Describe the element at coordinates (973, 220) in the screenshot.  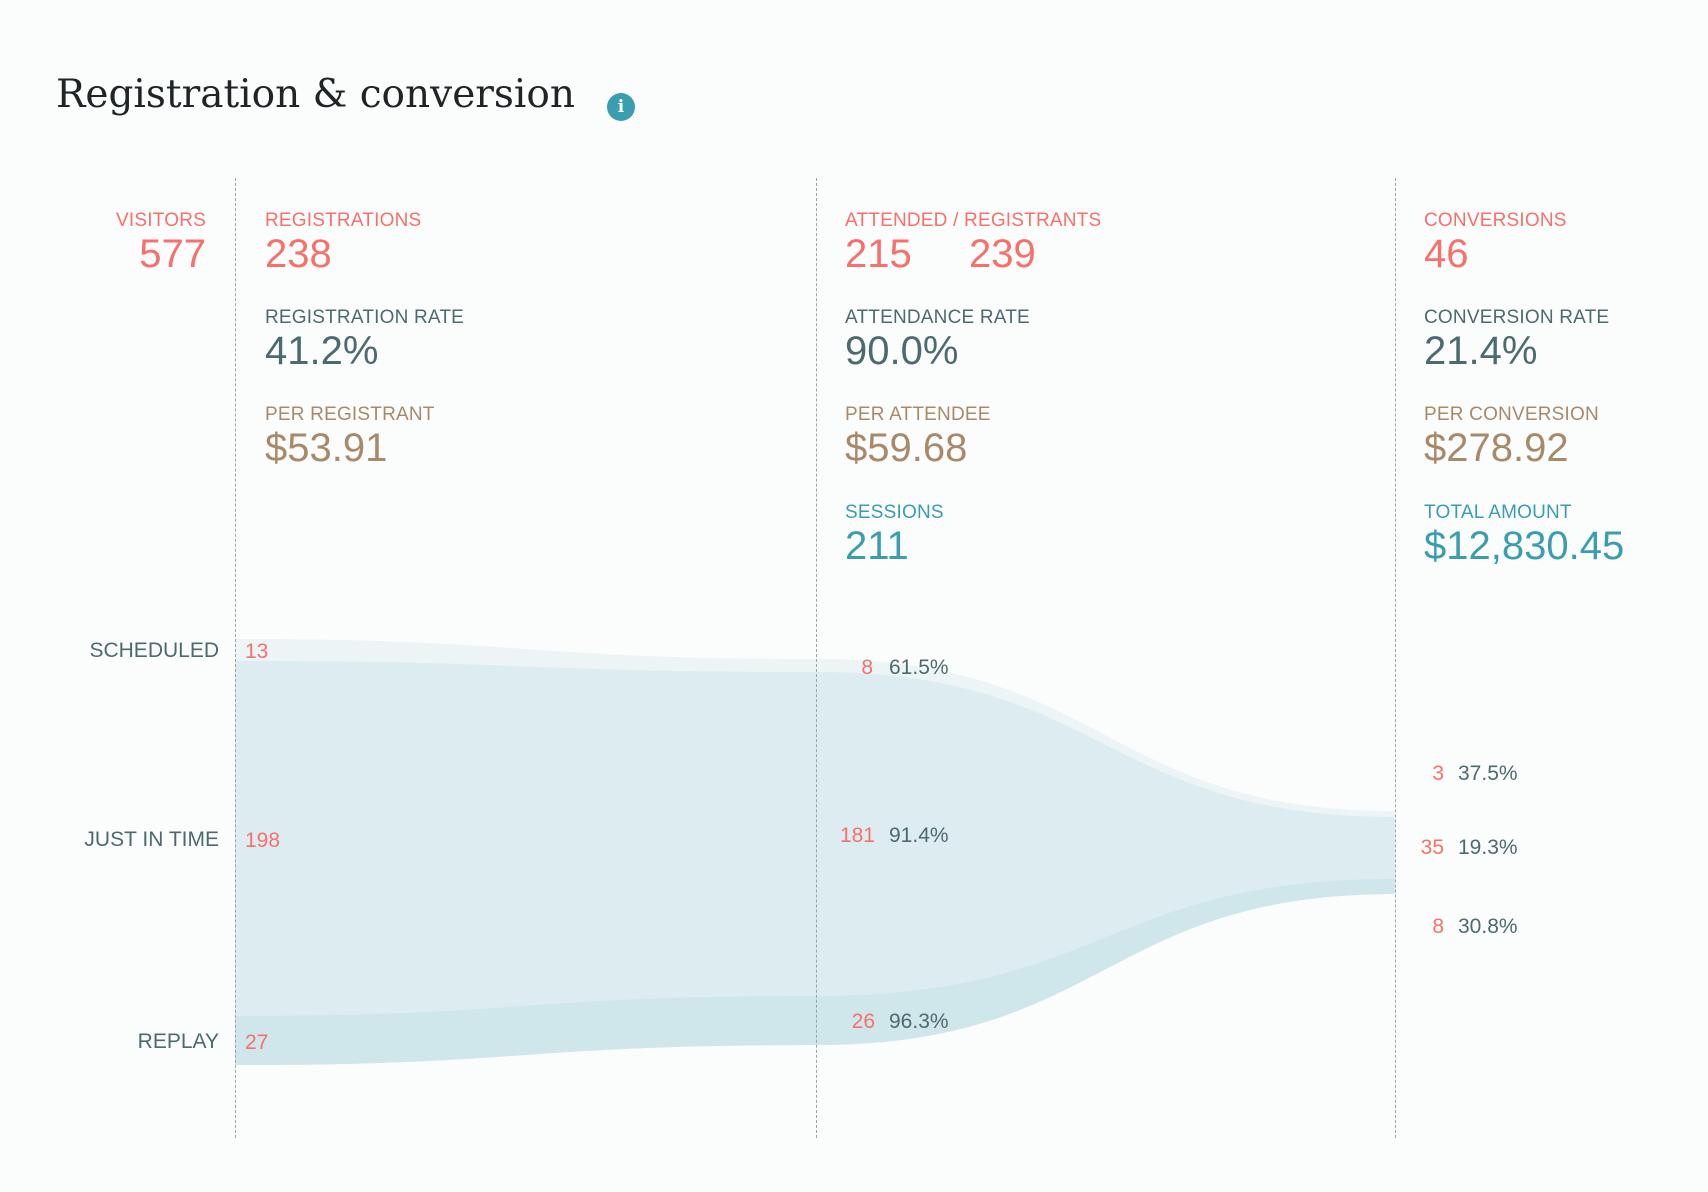
I see `attended-registrants-label: ATTENDED / REGISTRANTS` at that location.